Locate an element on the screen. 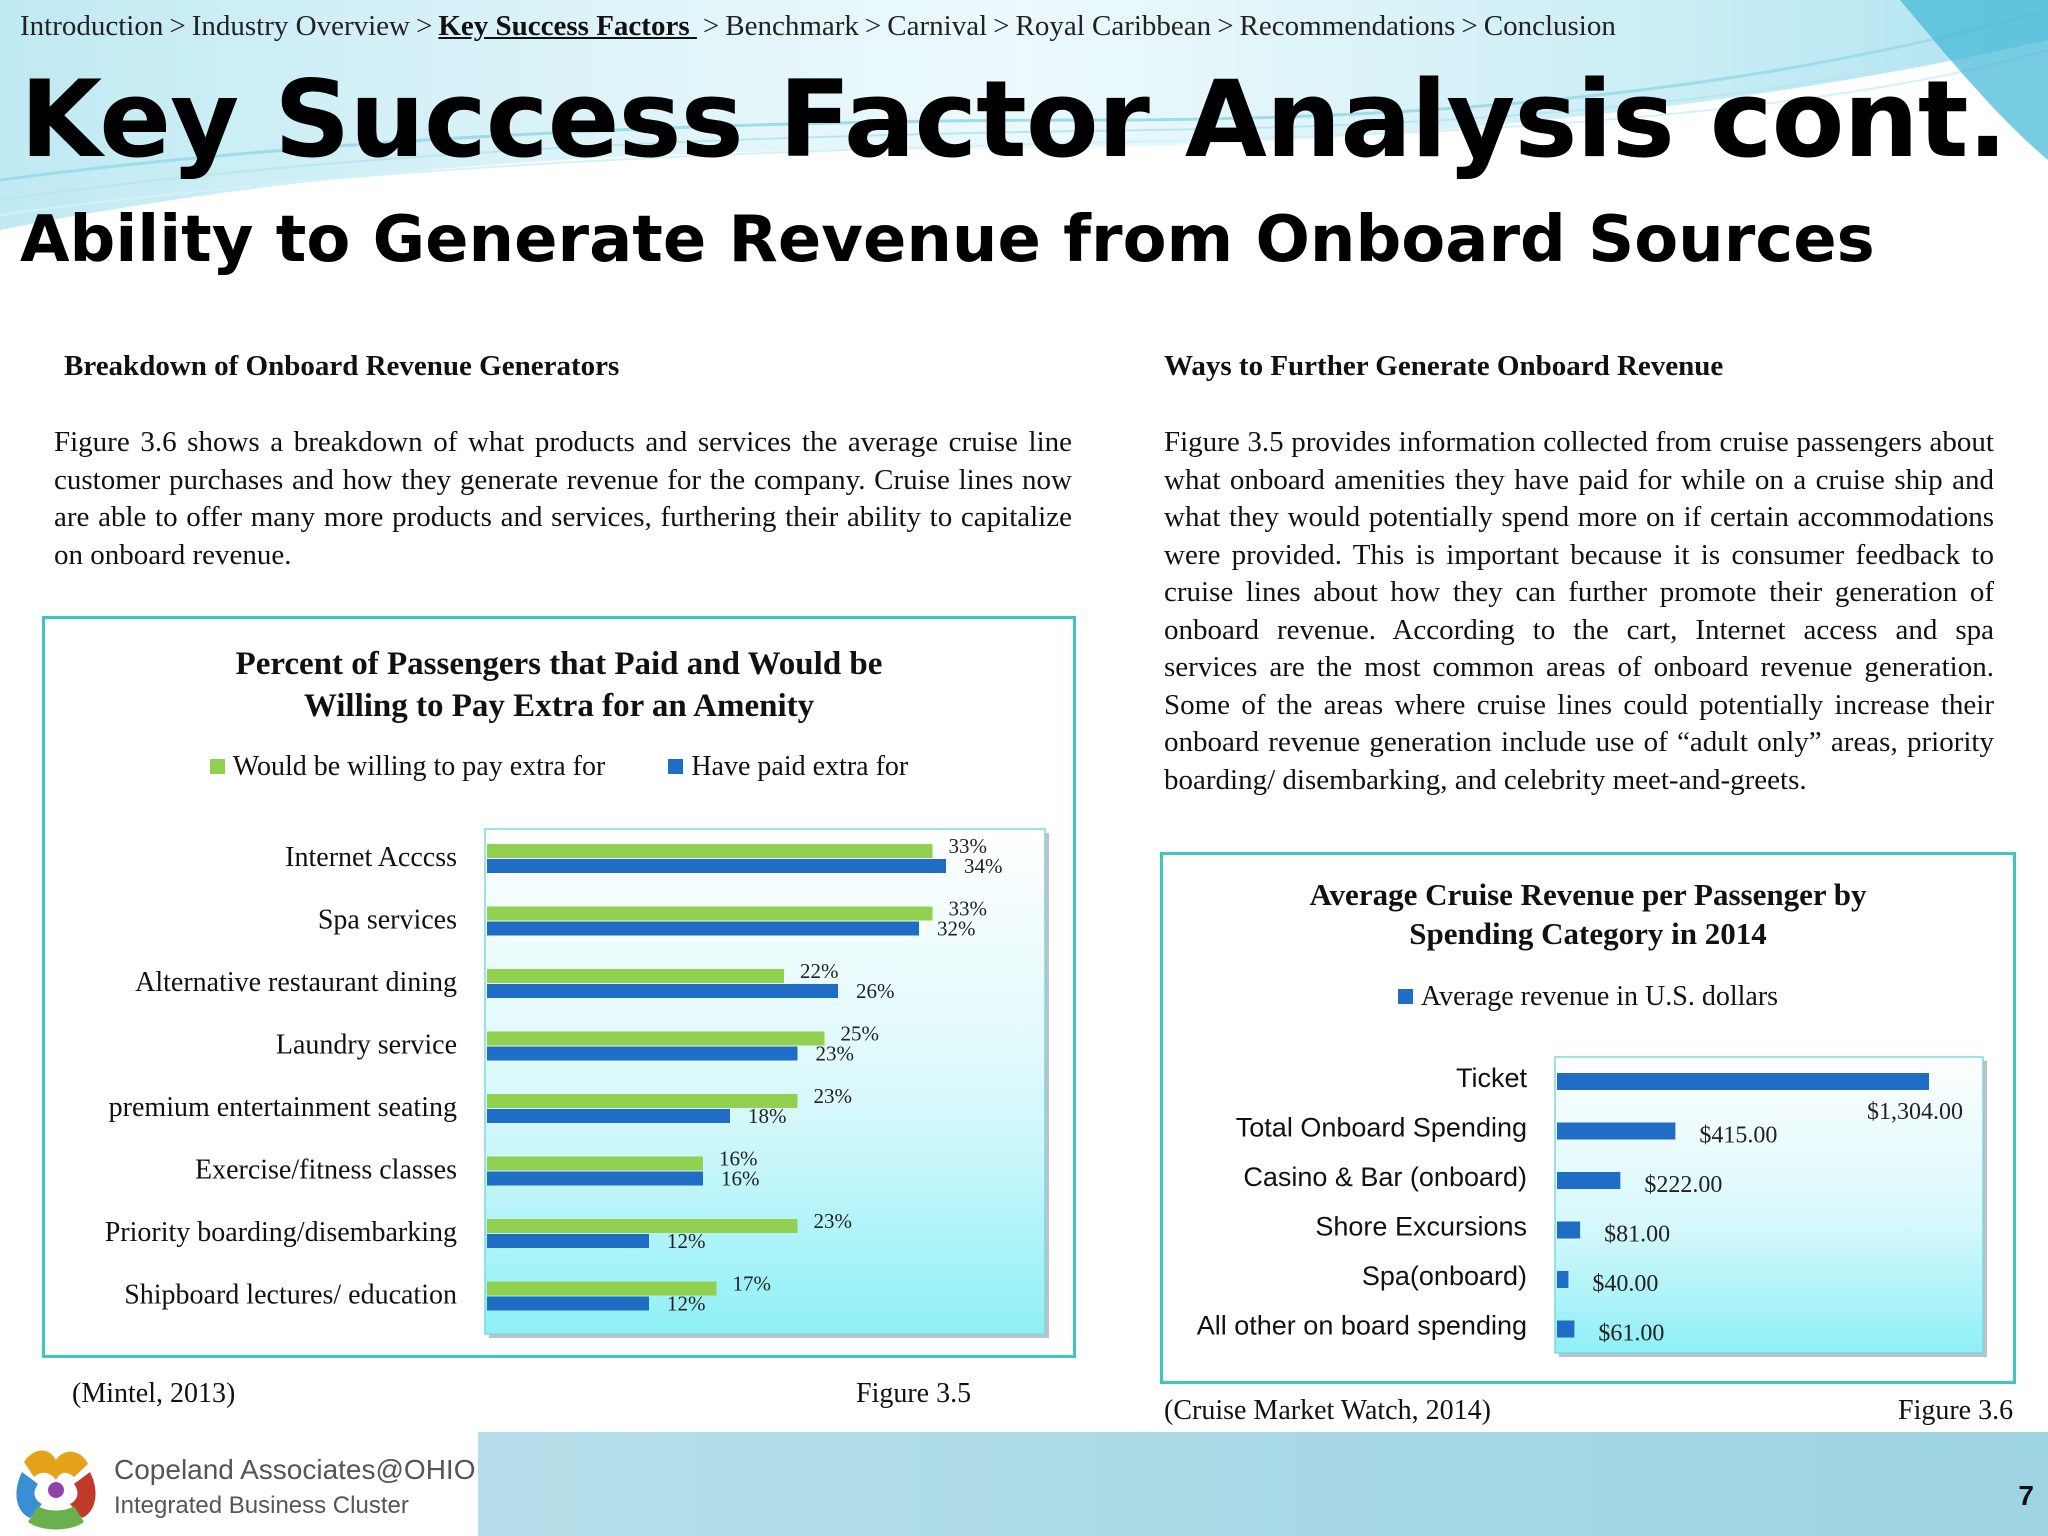 Image resolution: width=2048 pixels, height=1536 pixels. data-label: 32% is located at coordinates (956, 929).